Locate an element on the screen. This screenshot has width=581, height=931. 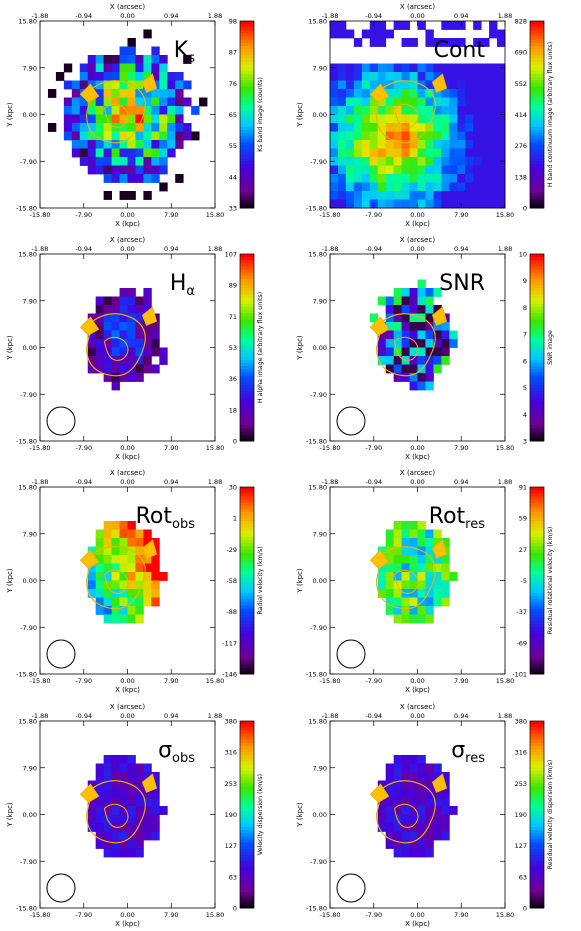
colorbar-tick-label: 30 is located at coordinates (233, 488).